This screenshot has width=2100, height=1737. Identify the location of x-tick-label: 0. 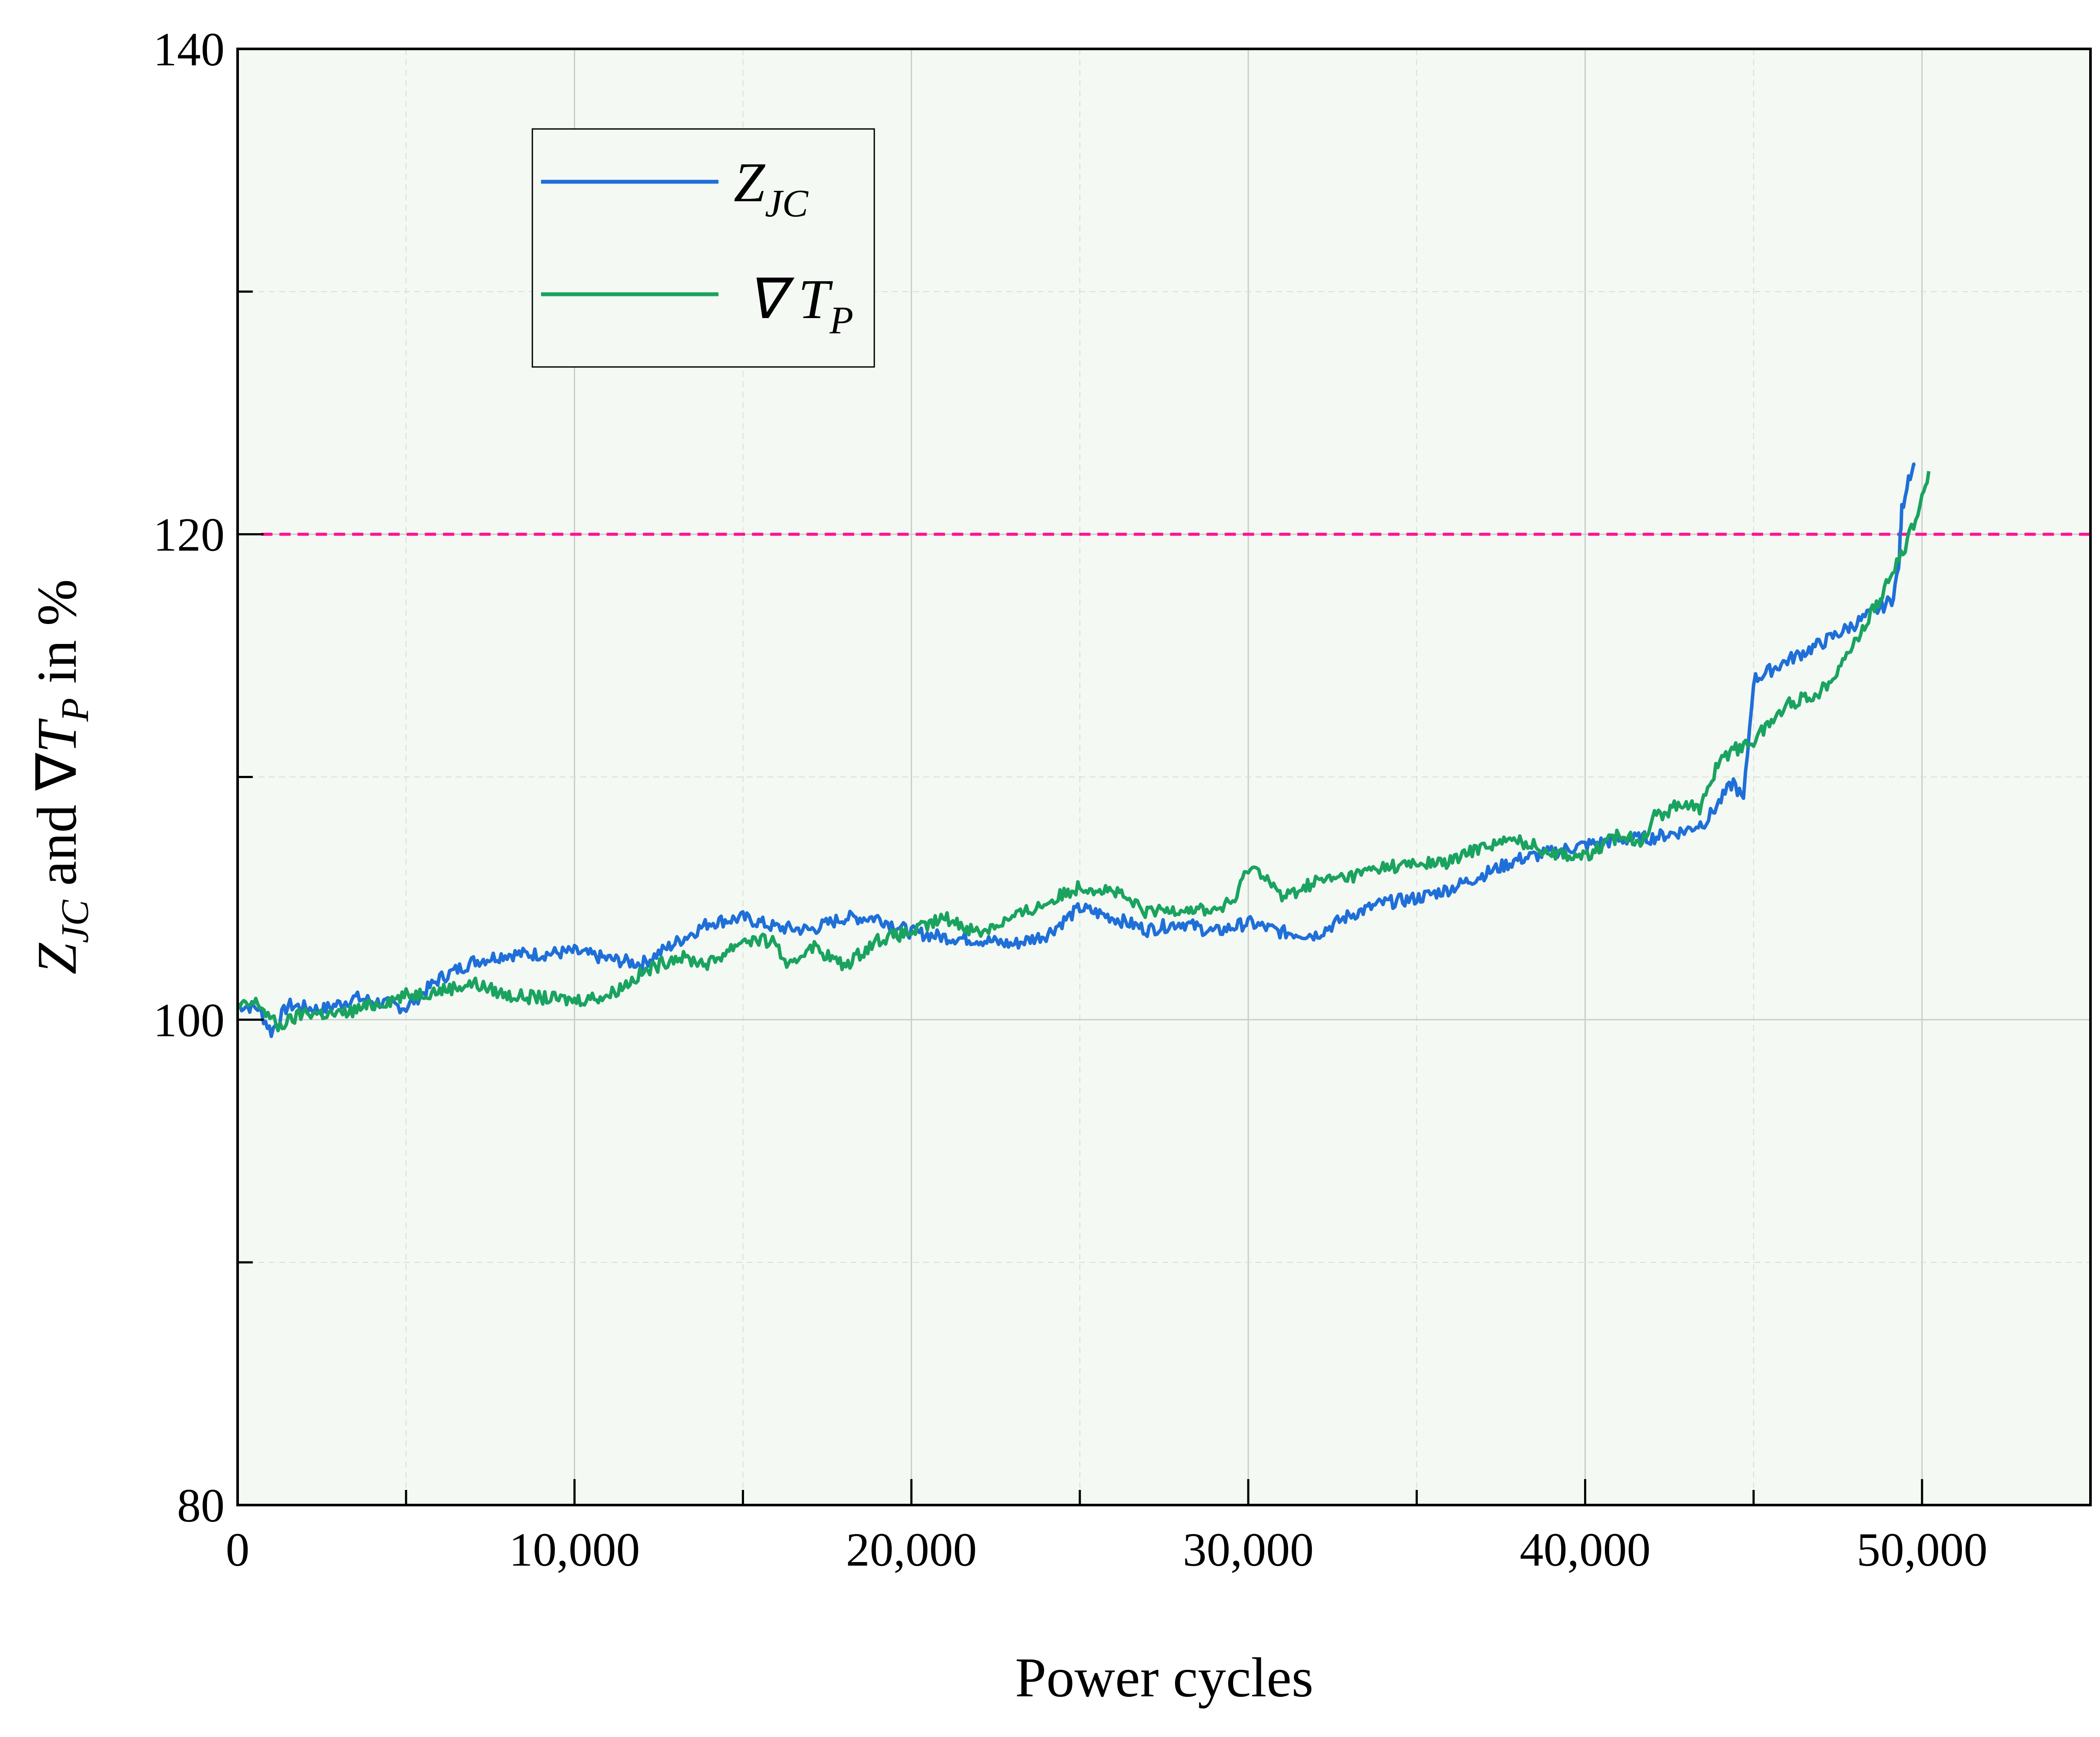
(238, 1549).